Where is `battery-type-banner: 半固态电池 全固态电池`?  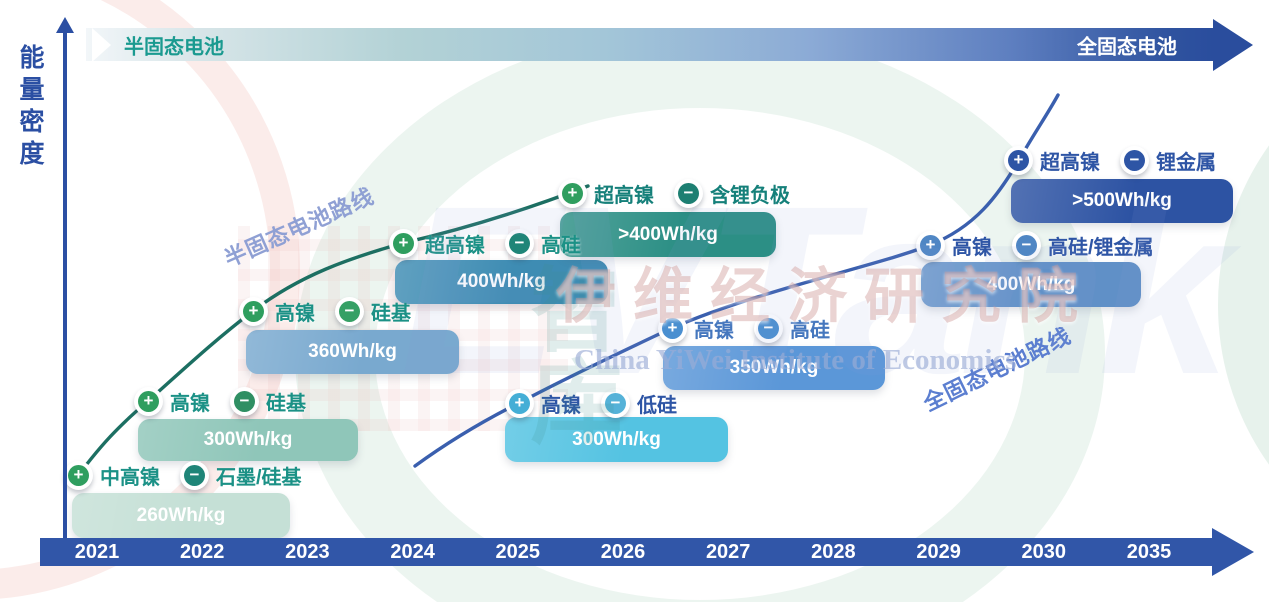
battery-type-banner: 半固态电池 全固态电池 is located at coordinates (669, 44).